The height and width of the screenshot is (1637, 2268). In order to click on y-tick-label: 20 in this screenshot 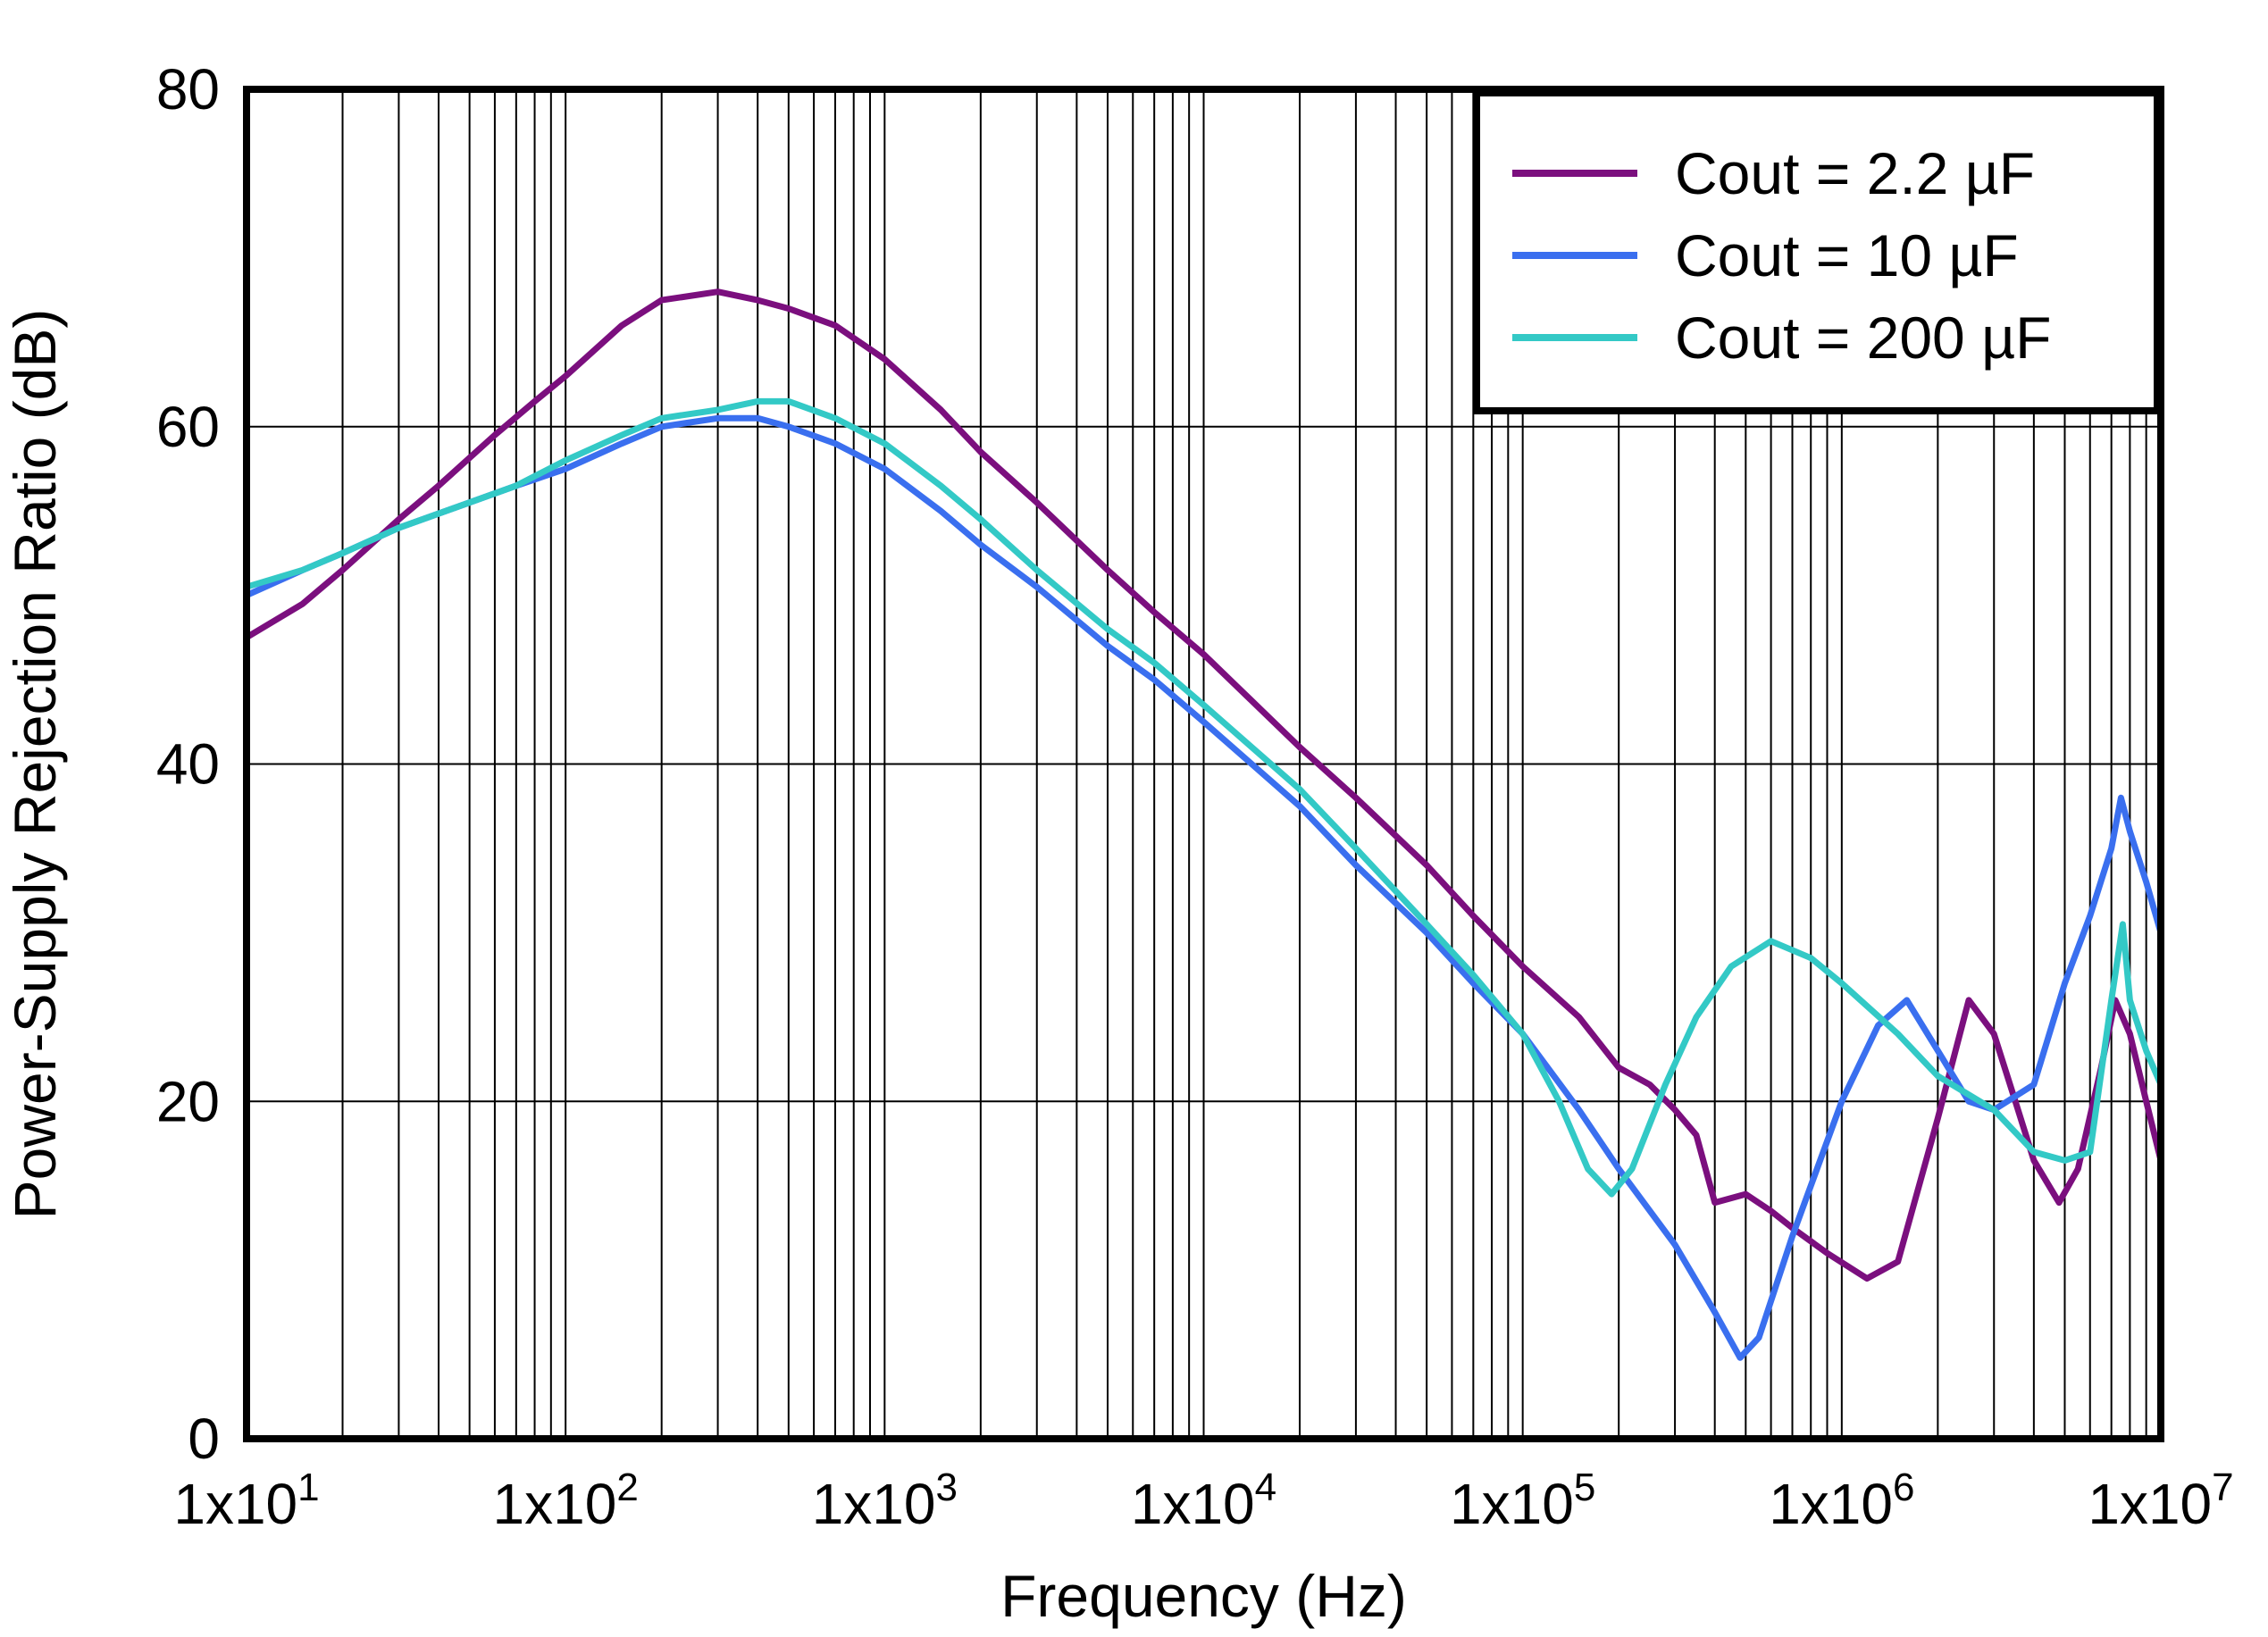, I will do `click(188, 1101)`.